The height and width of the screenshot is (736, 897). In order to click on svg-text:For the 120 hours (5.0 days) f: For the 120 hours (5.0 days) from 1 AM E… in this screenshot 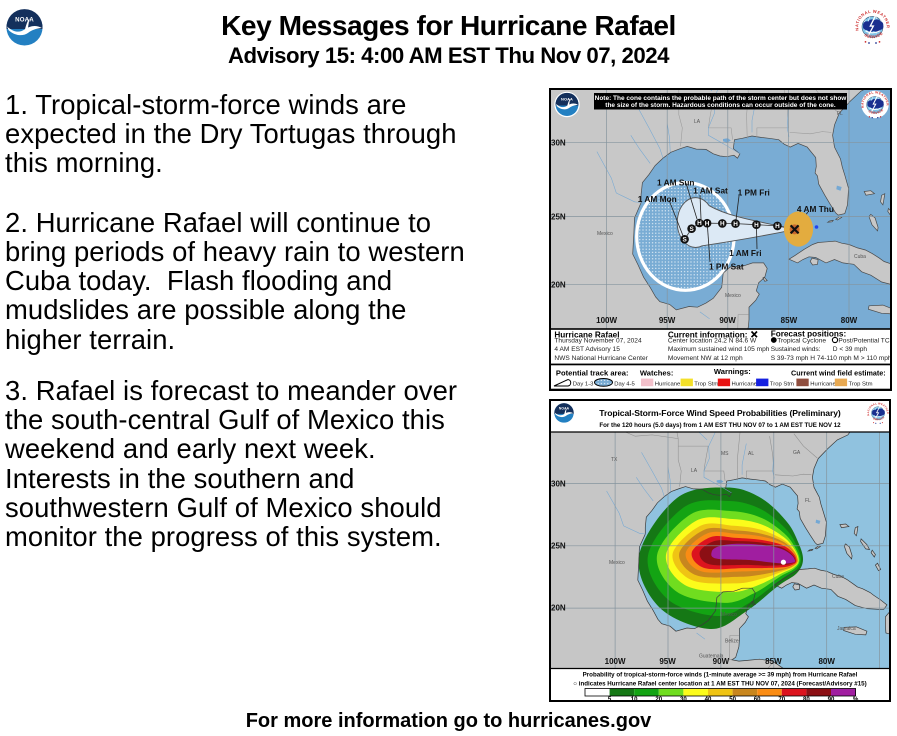, I will do `click(720, 425)`.